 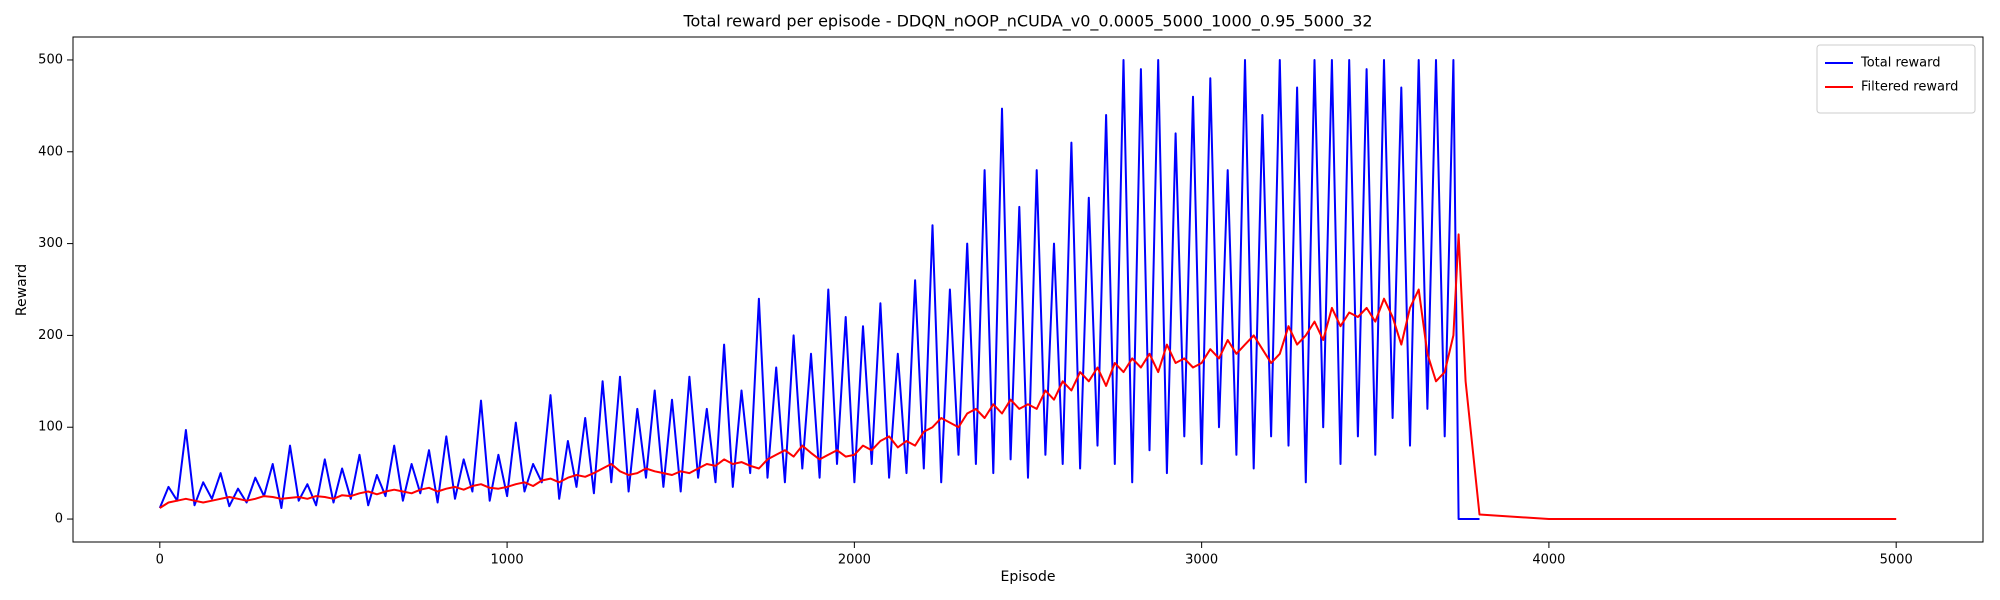 What do you see at coordinates (160, 560) in the screenshot?
I see `x-tick-label: 0` at bounding box center [160, 560].